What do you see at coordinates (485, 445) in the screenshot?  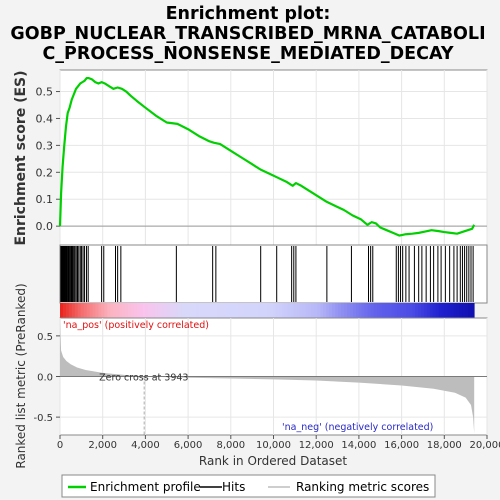 I see `x-tick-label: 20,000` at bounding box center [485, 445].